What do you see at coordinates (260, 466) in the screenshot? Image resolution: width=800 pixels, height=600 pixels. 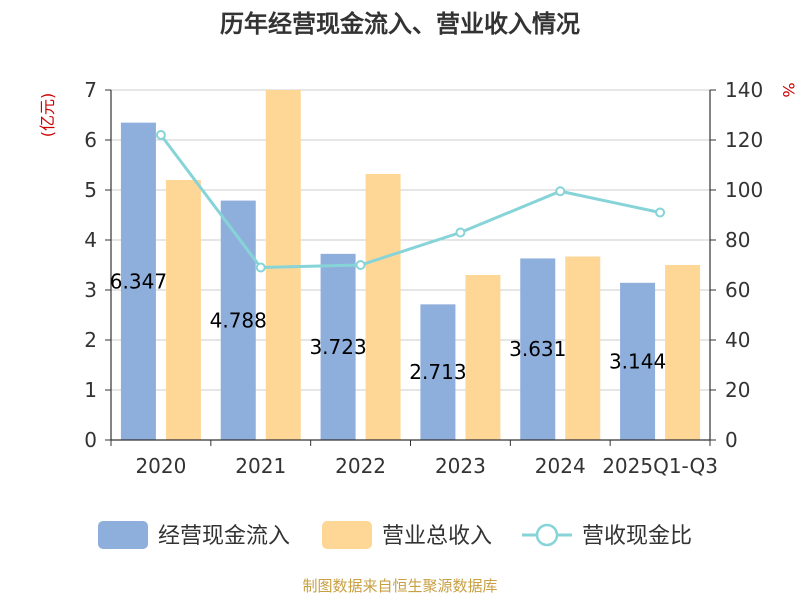 I see `x-tick-label: 2021` at bounding box center [260, 466].